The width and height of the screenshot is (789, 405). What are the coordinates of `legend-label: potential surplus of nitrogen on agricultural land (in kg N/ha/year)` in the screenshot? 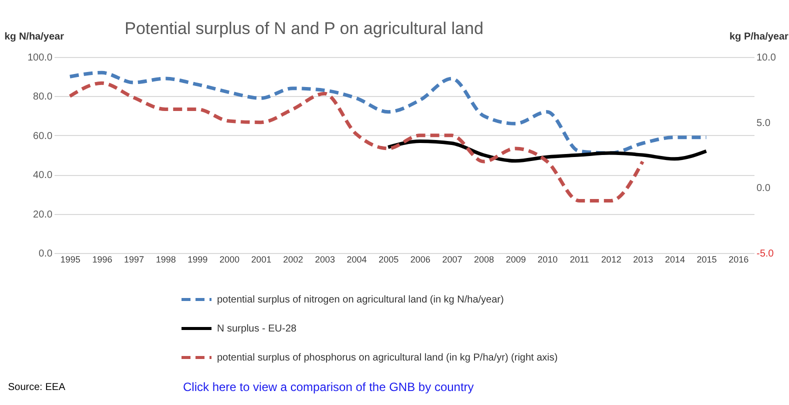 It's located at (360, 300).